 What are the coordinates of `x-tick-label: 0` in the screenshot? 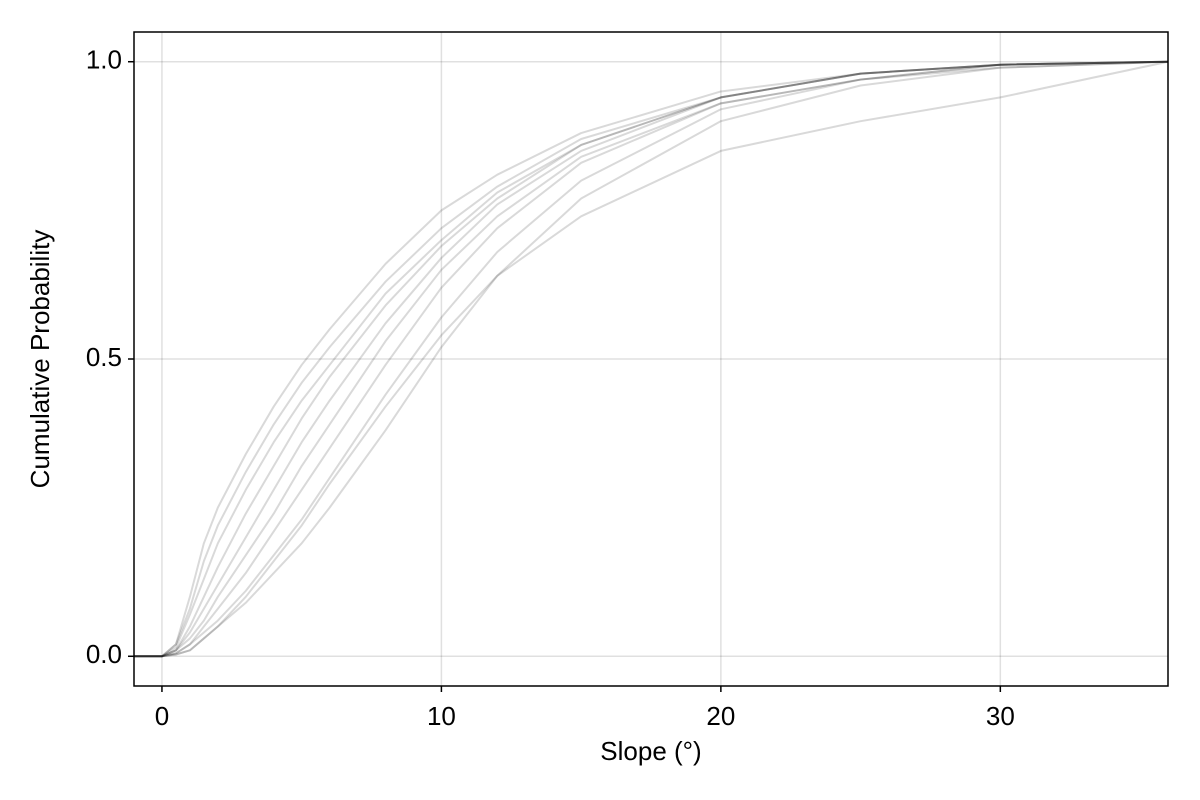 It's located at (162, 716).